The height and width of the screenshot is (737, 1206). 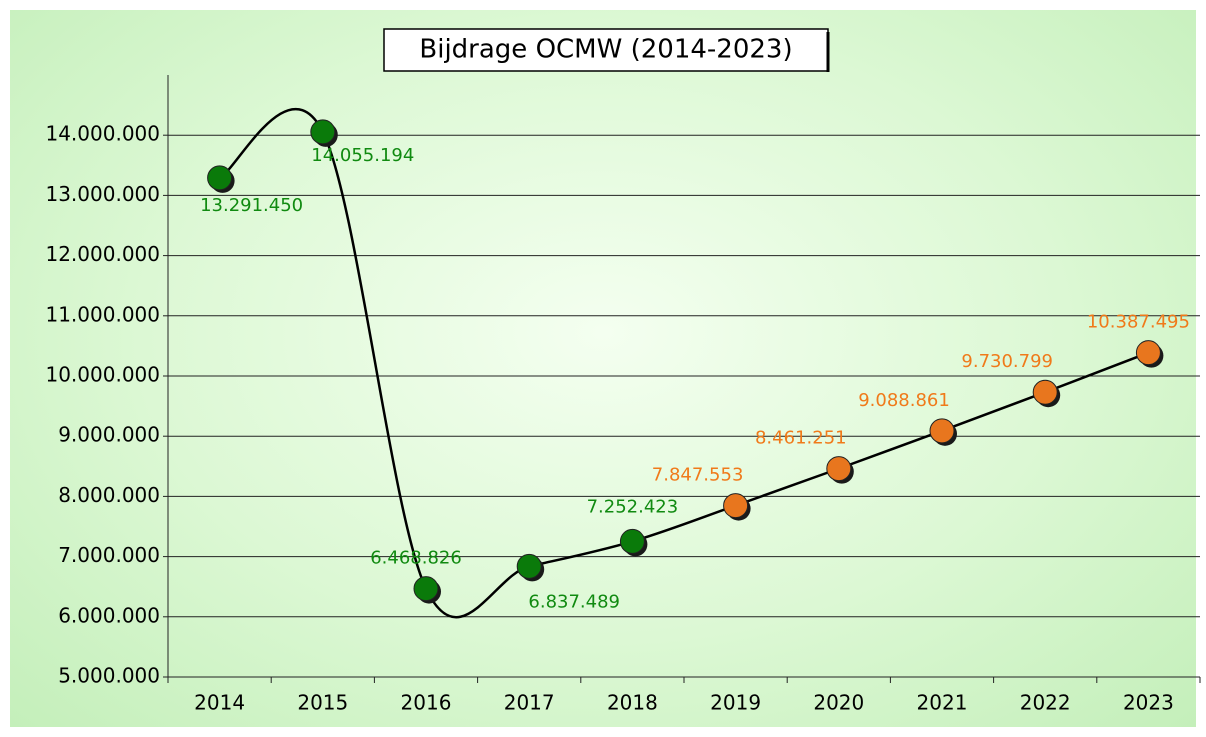 I want to click on title-box, so click(x=606, y=50).